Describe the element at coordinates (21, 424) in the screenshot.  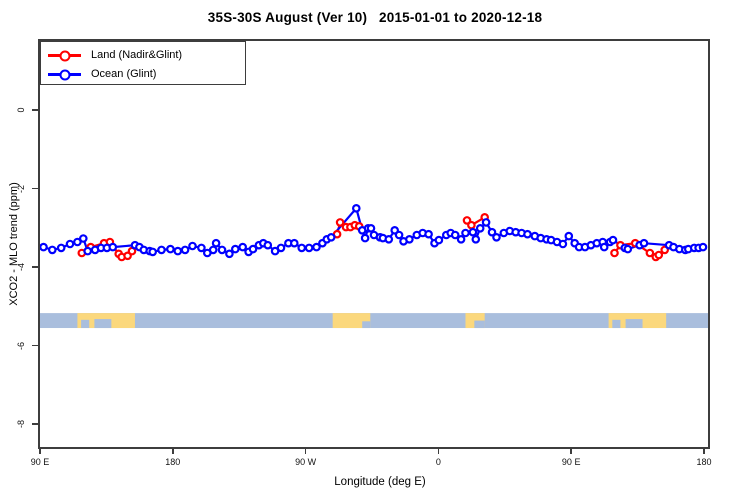
I see `y-tick-label: -8` at that location.